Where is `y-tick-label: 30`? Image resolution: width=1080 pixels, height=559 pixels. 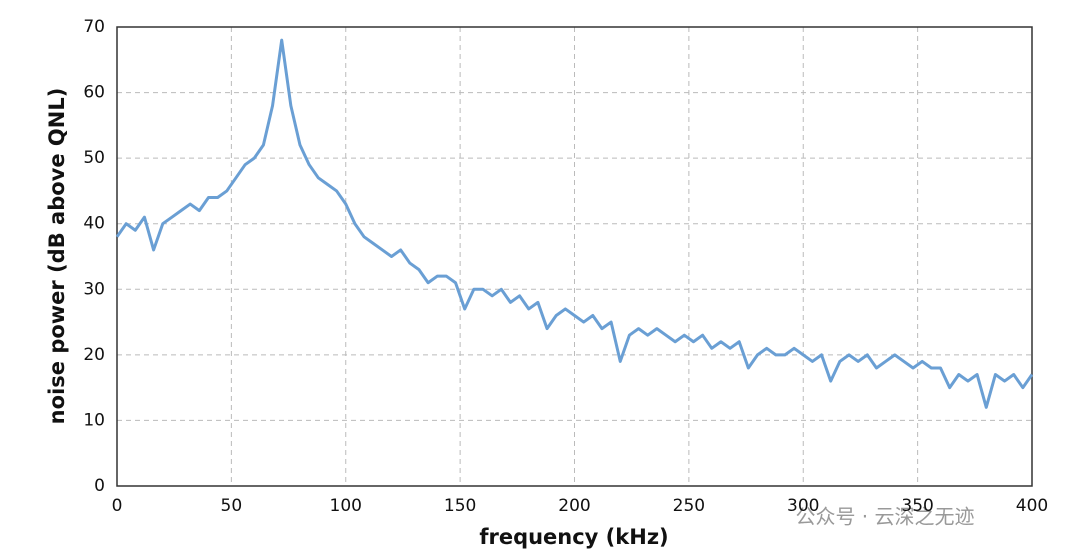 y-tick-label: 30 is located at coordinates (94, 289).